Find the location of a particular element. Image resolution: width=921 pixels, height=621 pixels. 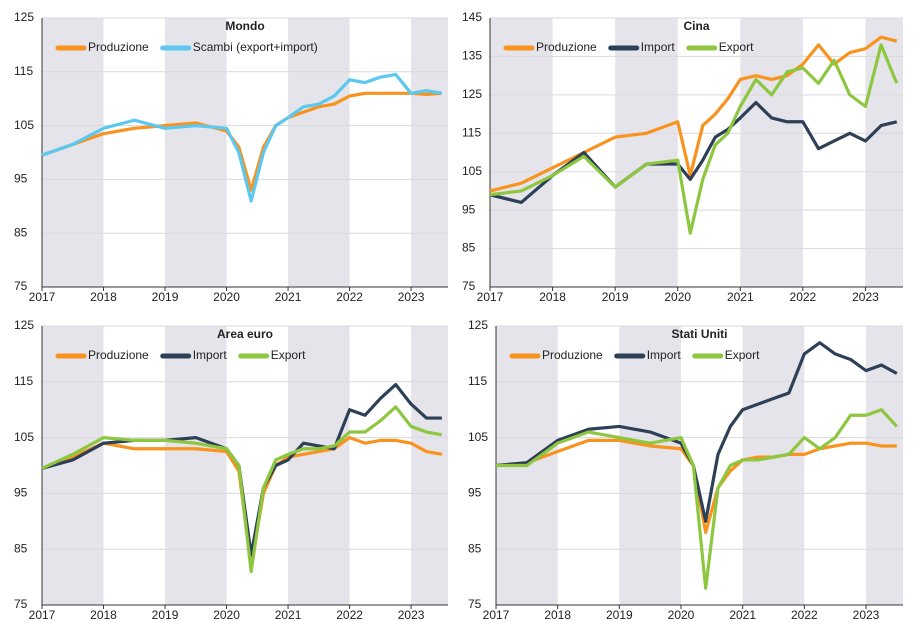

chart-title: Area euro is located at coordinates (245, 334).